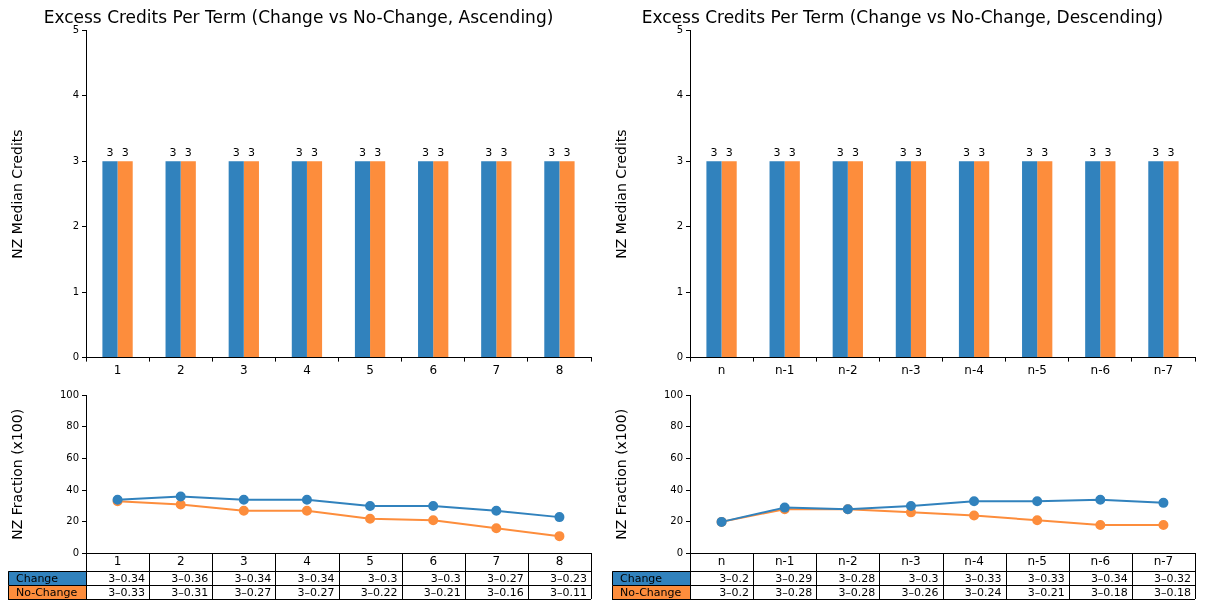 Image resolution: width=1208 pixels, height=600 pixels. What do you see at coordinates (1100, 369) in the screenshot?
I see `x-tick-label: n-6` at bounding box center [1100, 369].